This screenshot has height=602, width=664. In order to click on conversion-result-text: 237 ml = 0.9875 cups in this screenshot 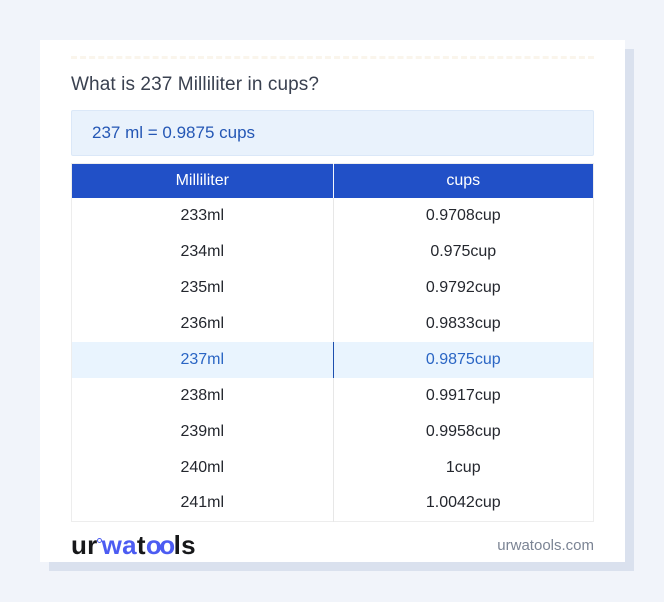, I will do `click(174, 132)`.